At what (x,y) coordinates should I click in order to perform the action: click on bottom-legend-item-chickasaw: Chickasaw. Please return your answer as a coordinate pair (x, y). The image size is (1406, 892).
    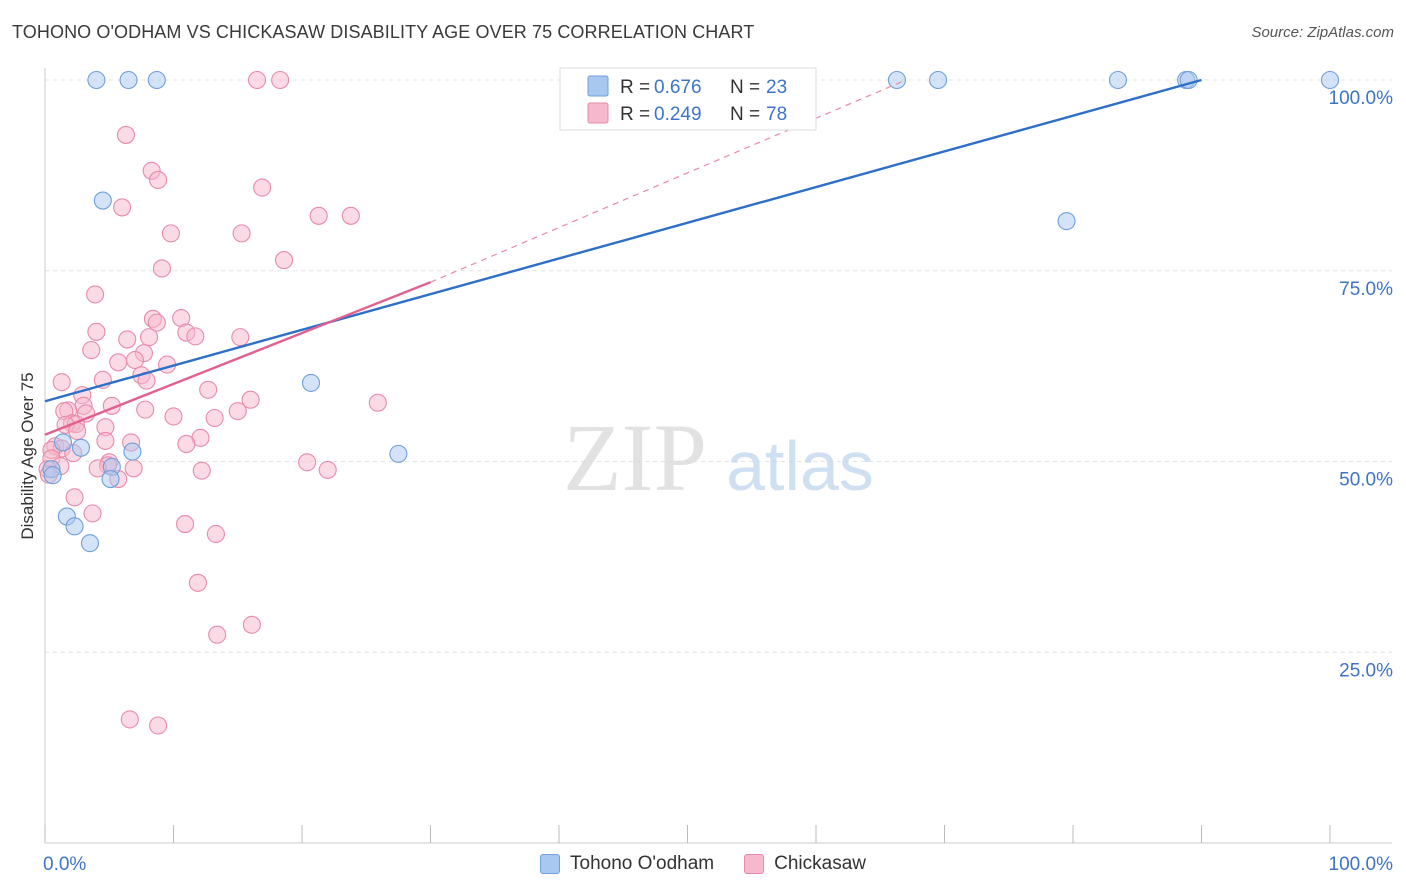
    Looking at the image, I should click on (805, 864).